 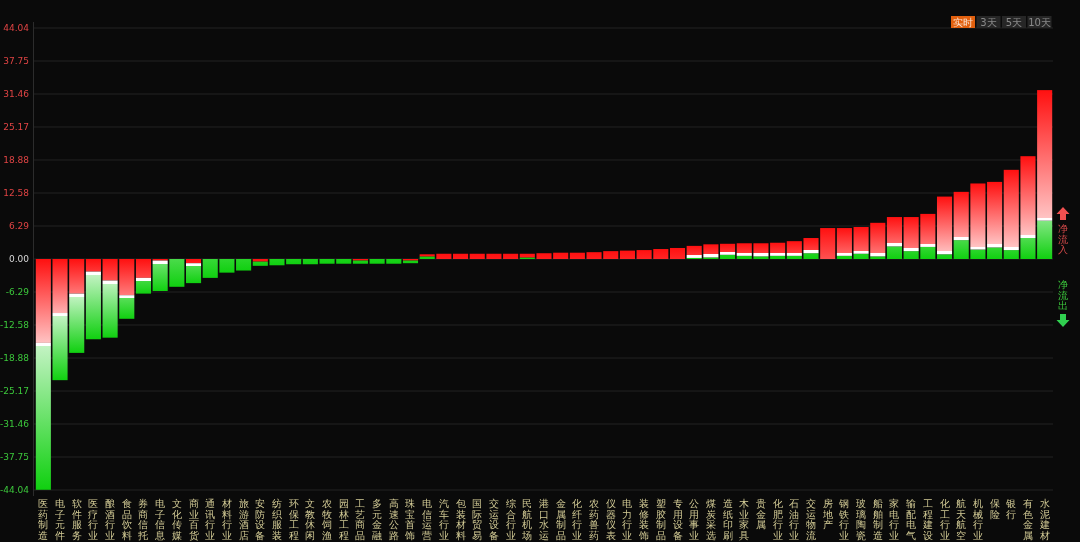 What do you see at coordinates (260, 519) in the screenshot?
I see `x-tick-label: 安防设备` at bounding box center [260, 519].